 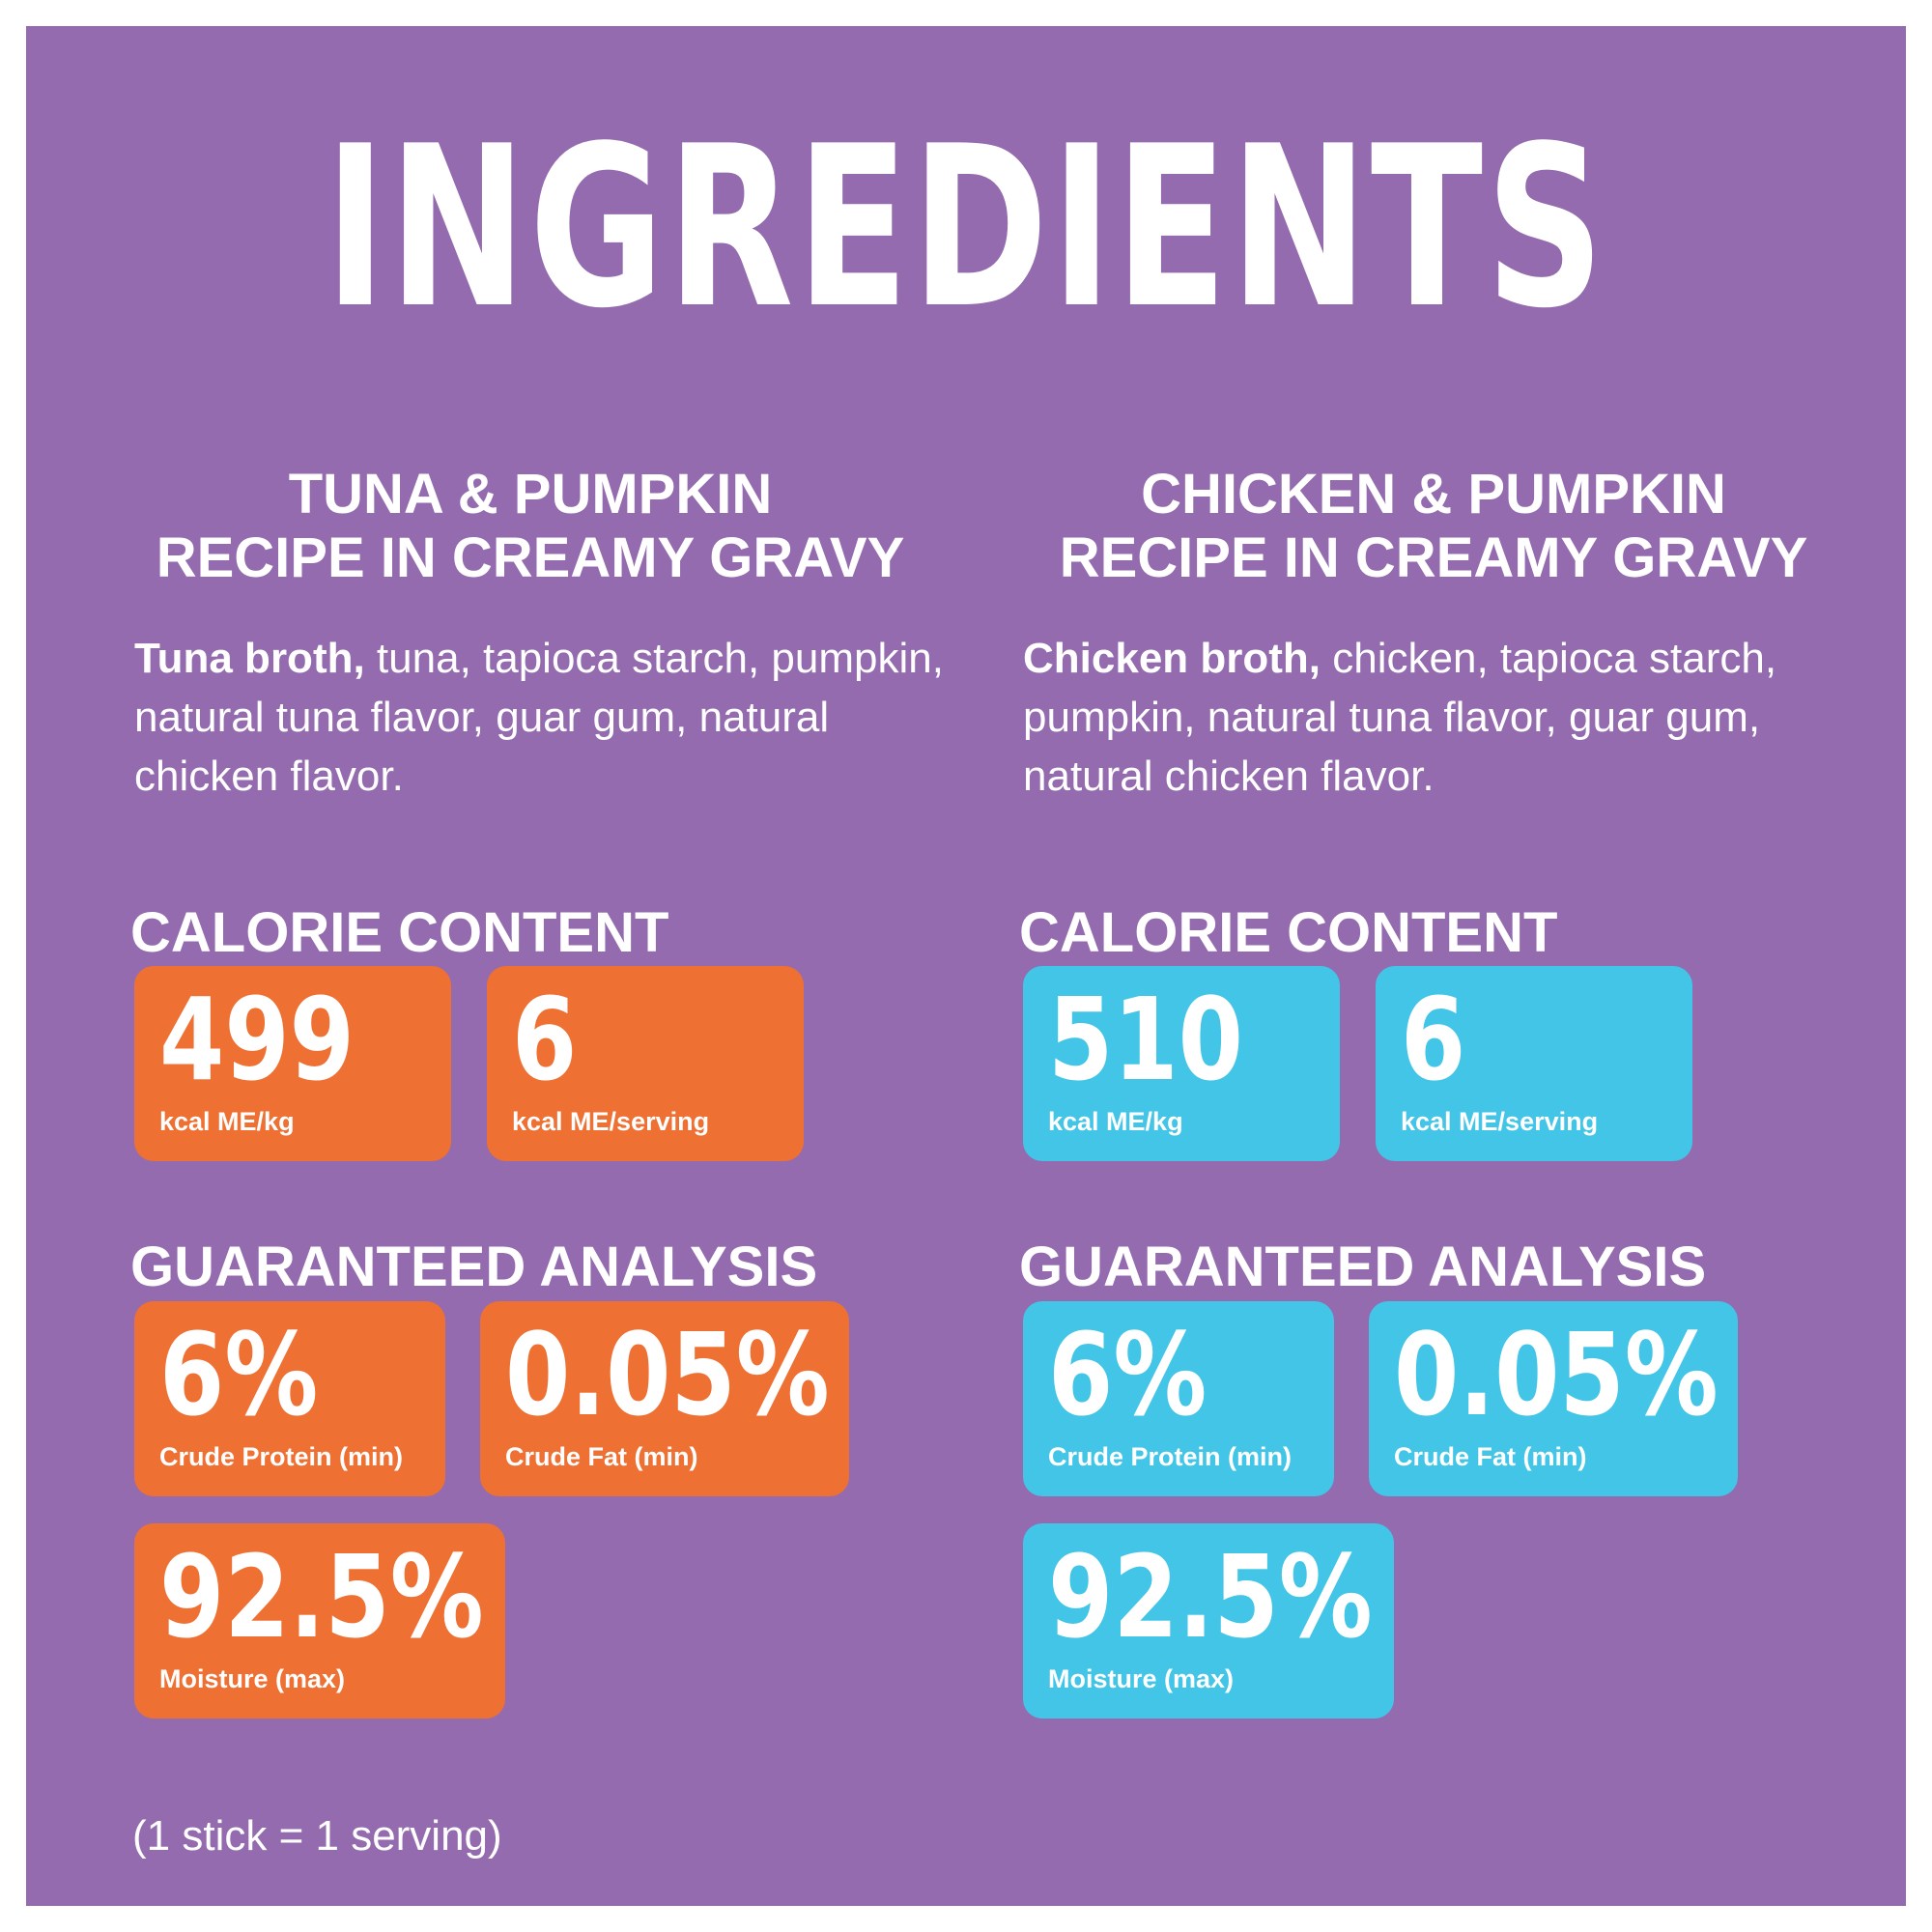 What do you see at coordinates (1145, 1039) in the screenshot?
I see `calories-per-kg-value: 510` at bounding box center [1145, 1039].